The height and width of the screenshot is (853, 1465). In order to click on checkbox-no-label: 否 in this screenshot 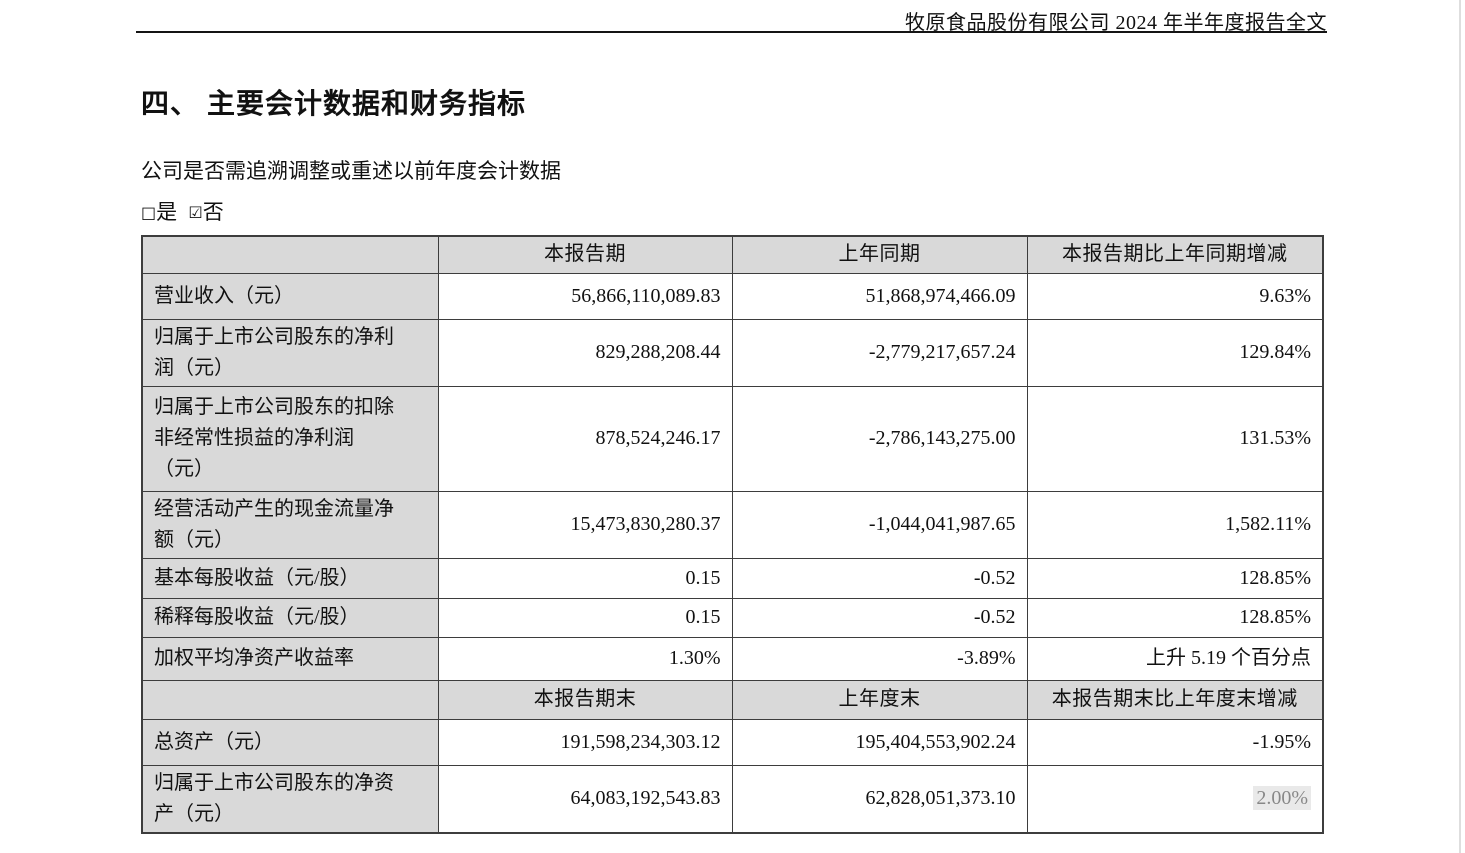, I will do `click(213, 212)`.